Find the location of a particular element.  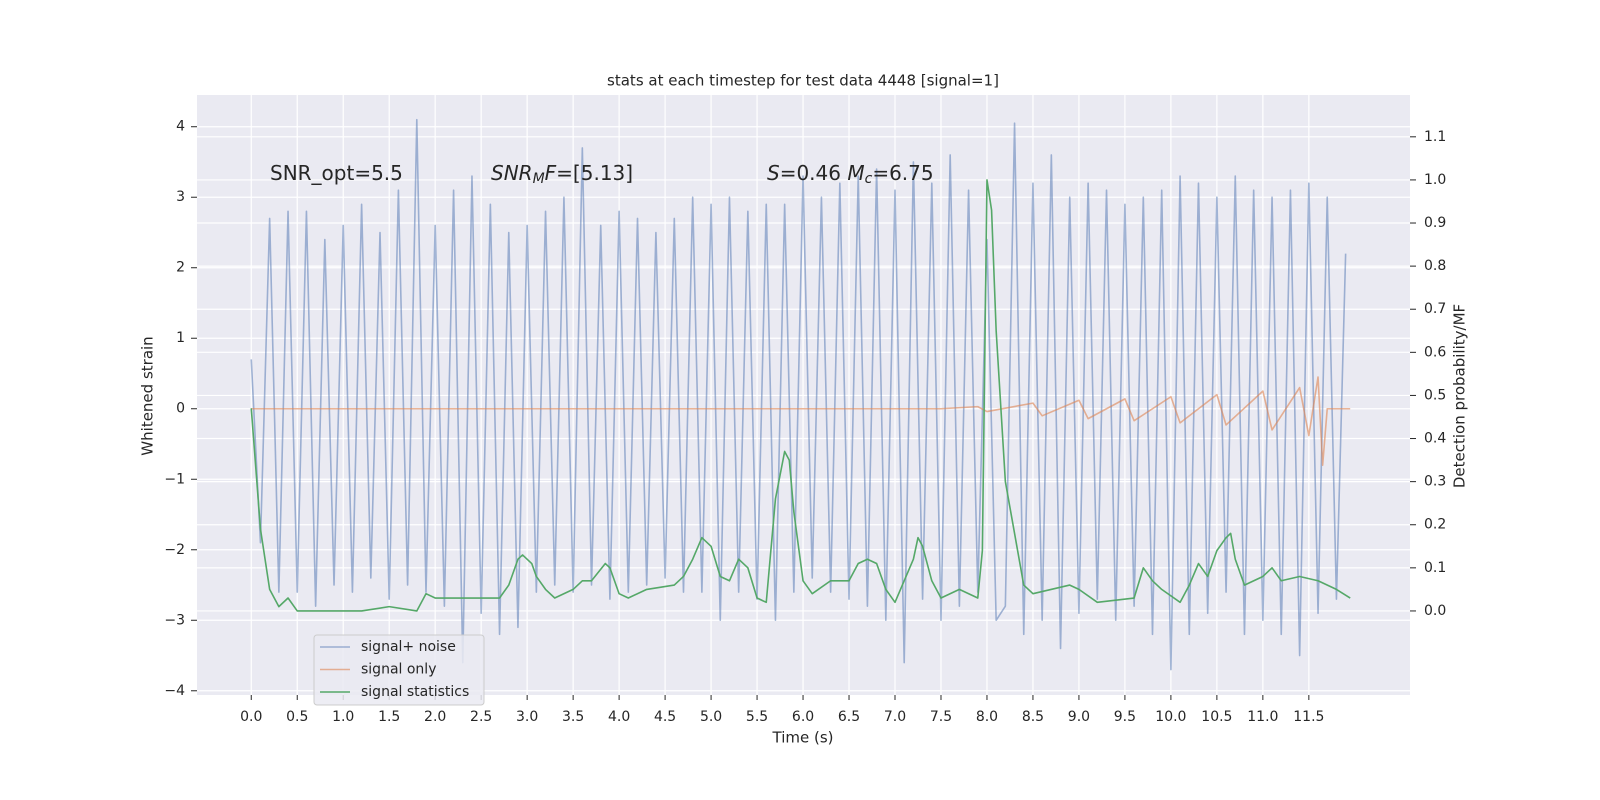

x-tick-label: 6.0 is located at coordinates (803, 717).